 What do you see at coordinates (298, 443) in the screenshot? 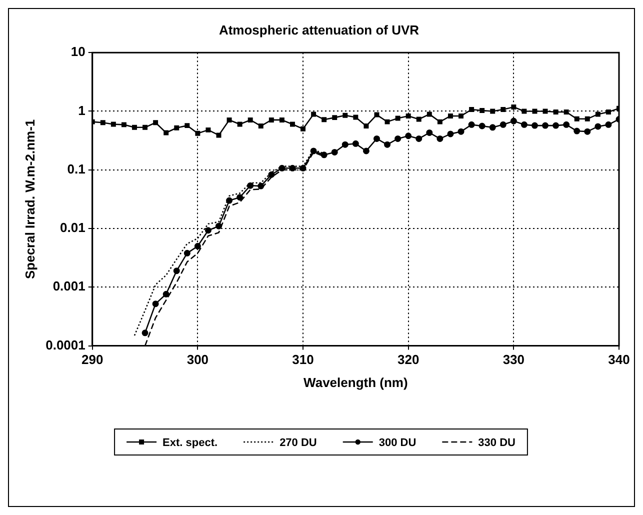
I see `legend-label: 270 DU` at bounding box center [298, 443].